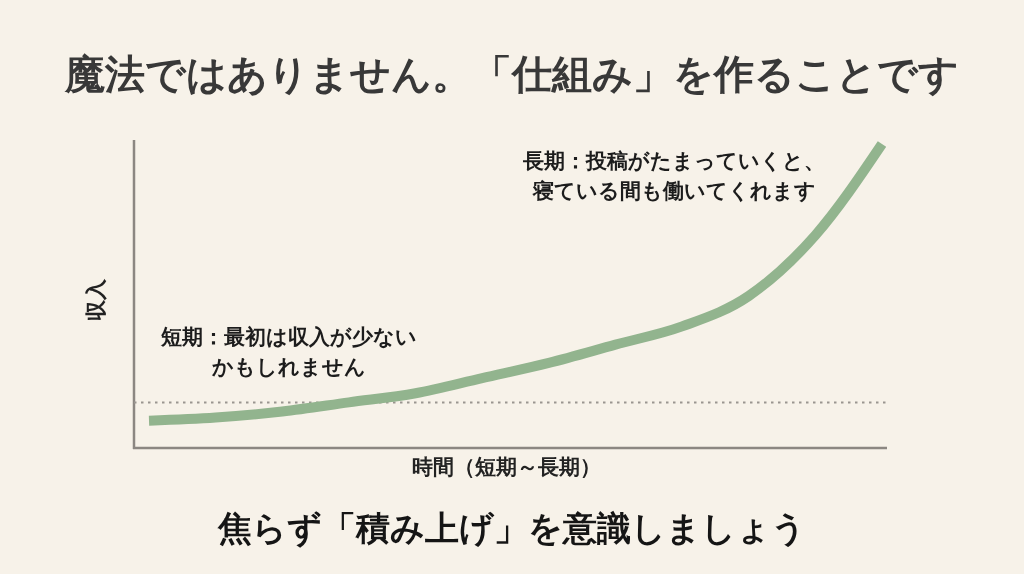 Image resolution: width=1024 pixels, height=574 pixels. What do you see at coordinates (289, 352) in the screenshot?
I see `annotation: 短期：最初は収入が少ないかもしれません` at bounding box center [289, 352].